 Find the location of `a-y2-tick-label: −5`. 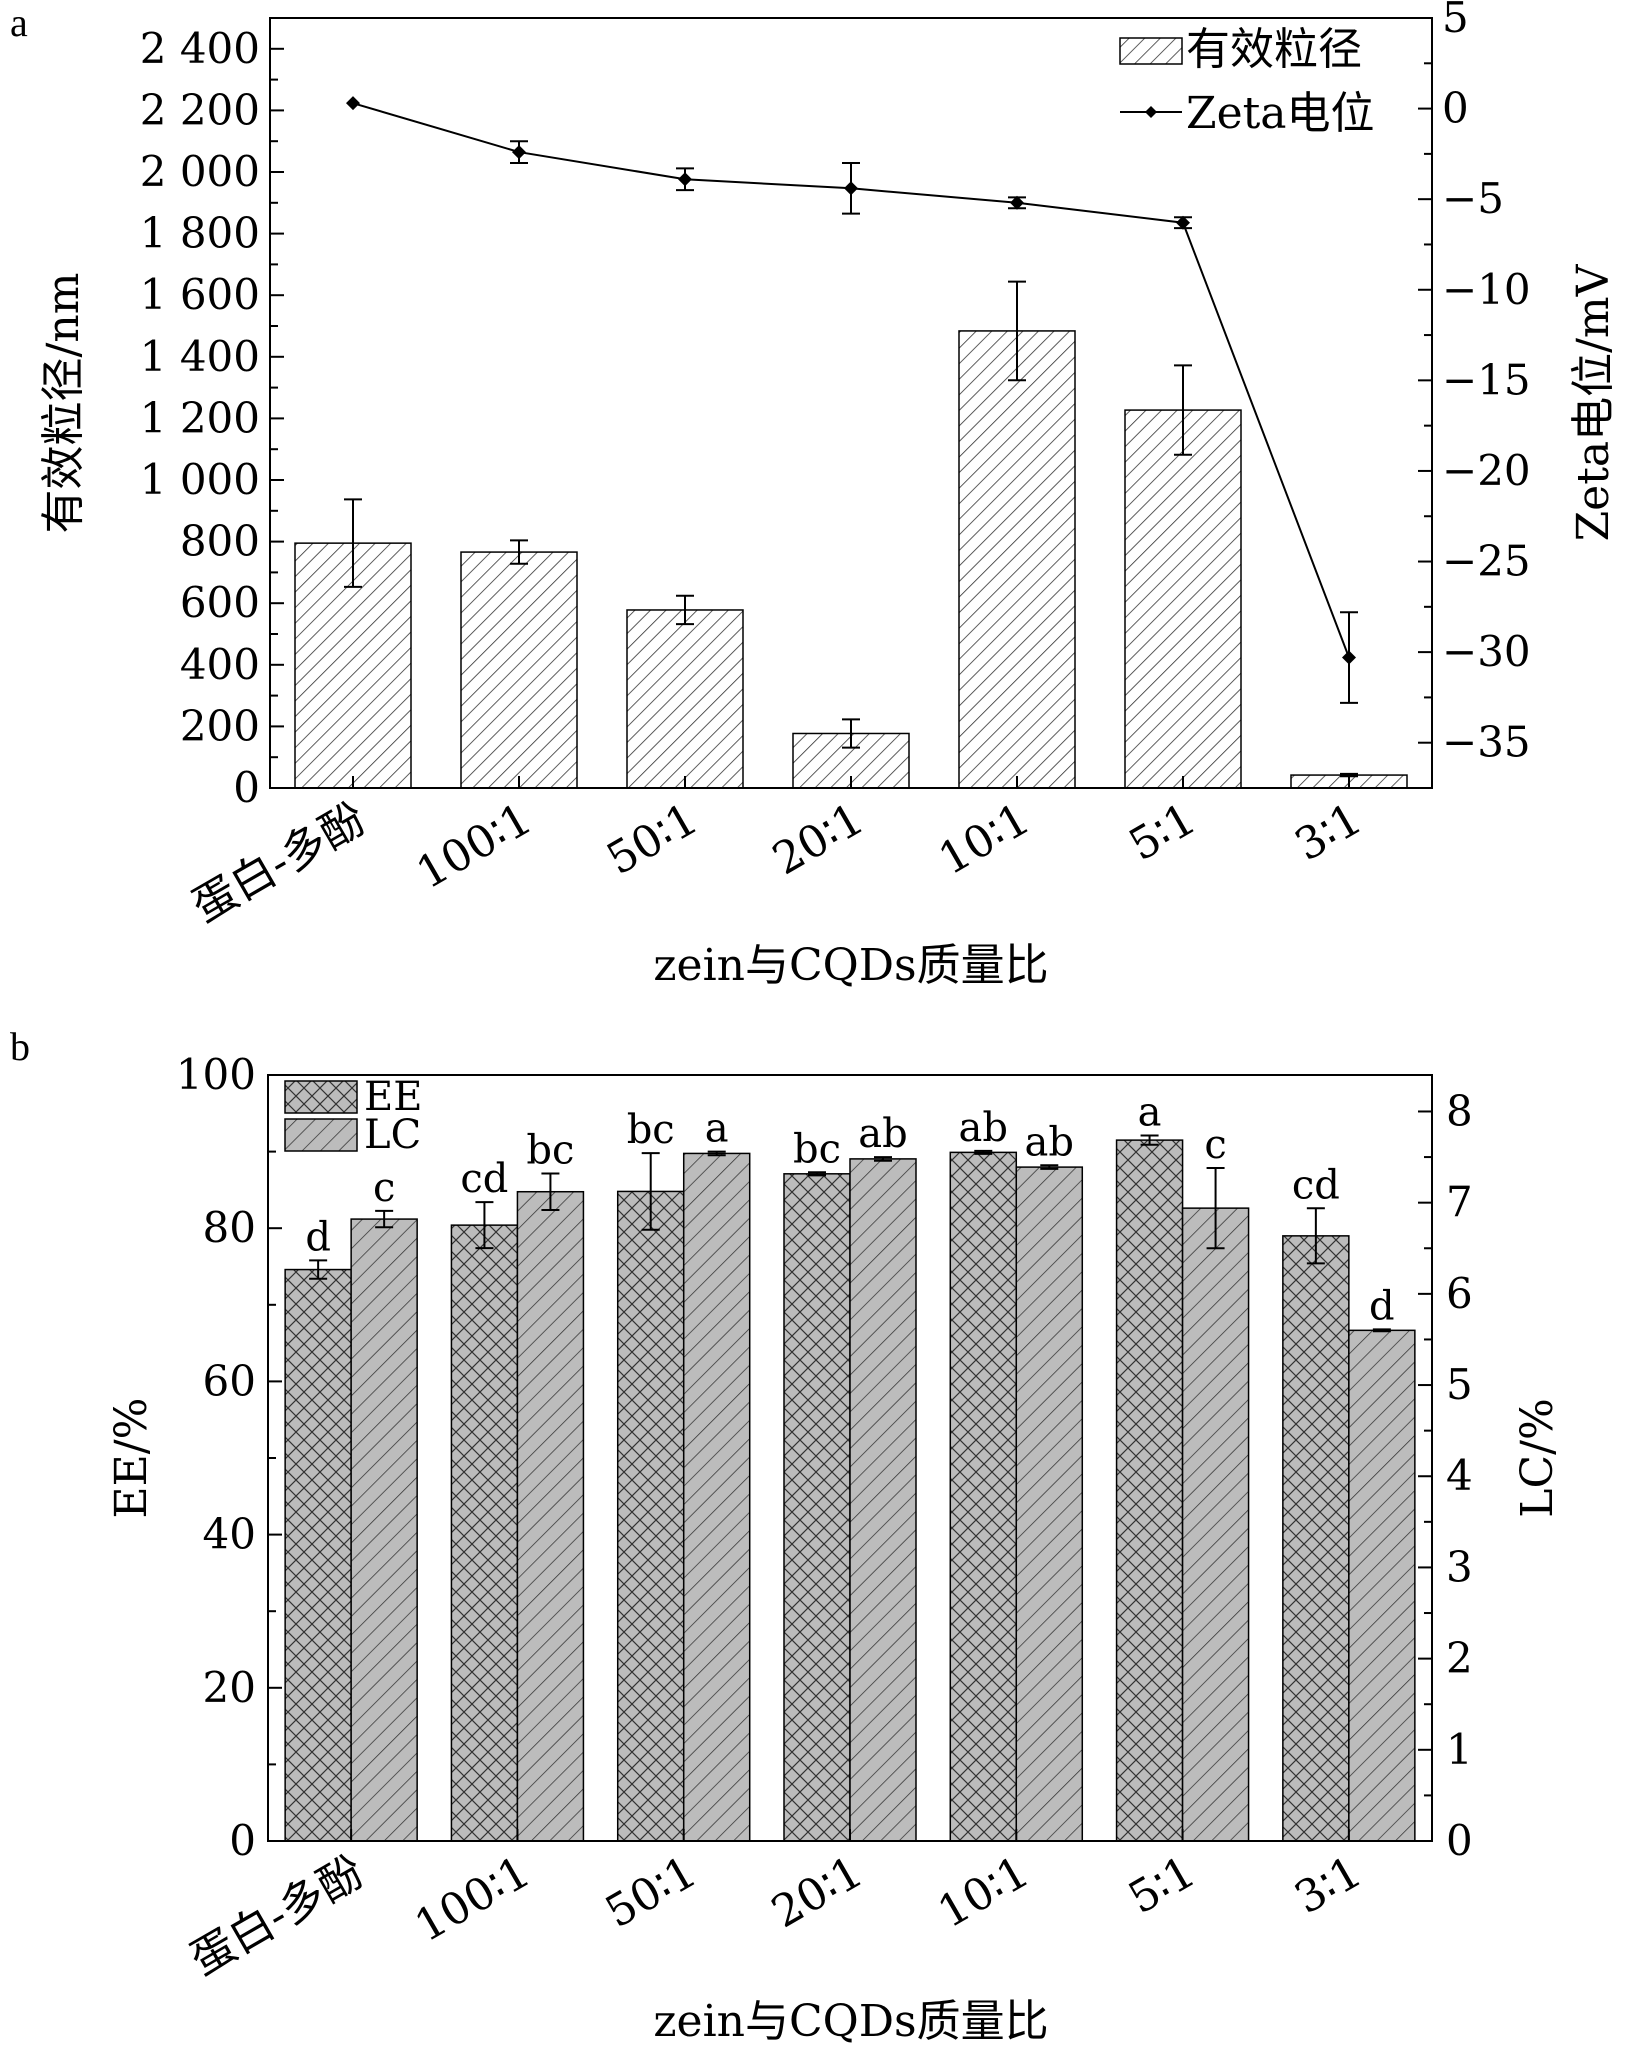

a-y2-tick-label: −5 is located at coordinates (1473, 198).